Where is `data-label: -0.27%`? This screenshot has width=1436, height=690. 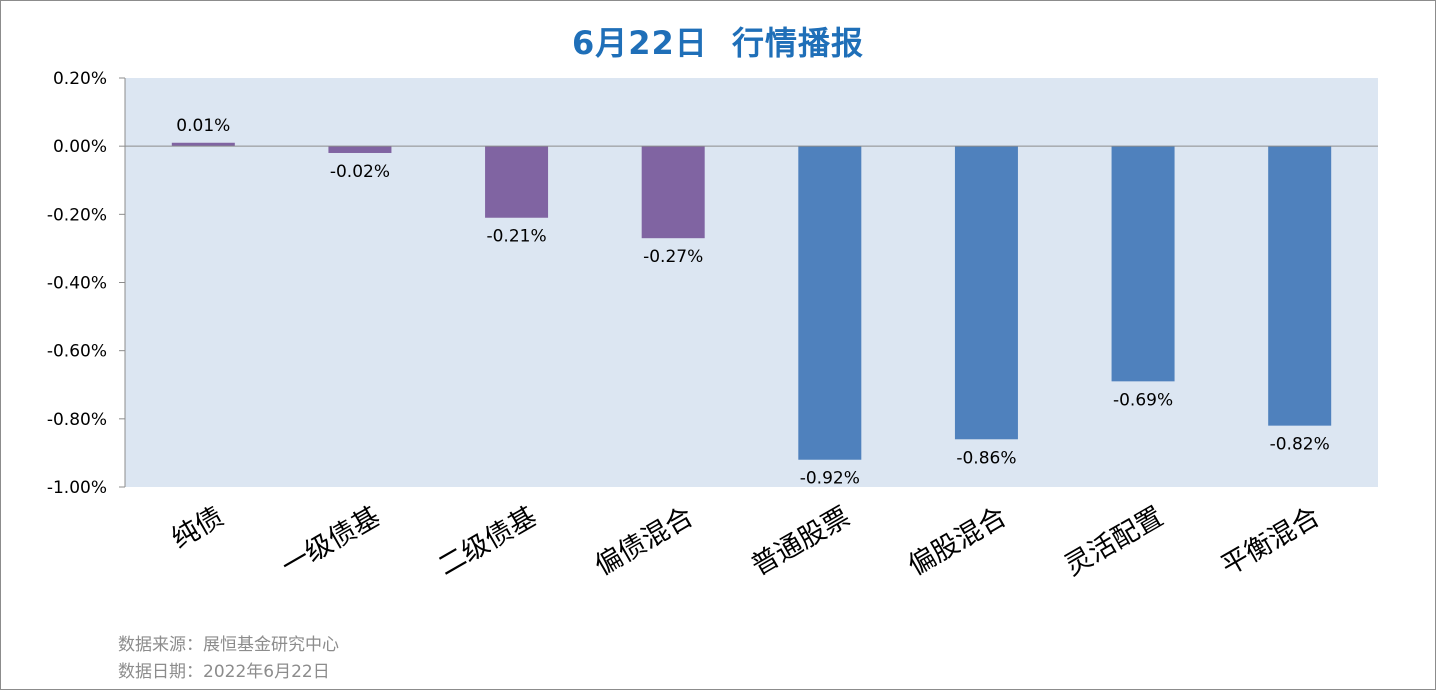
data-label: -0.27% is located at coordinates (673, 257).